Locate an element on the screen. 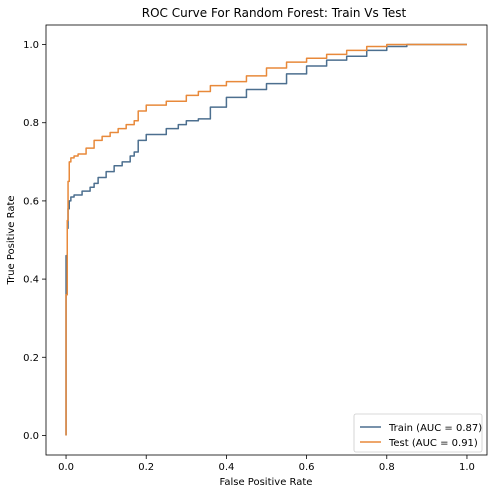 The width and height of the screenshot is (497, 496). legend: Train (AUC = 0.87) Test (AUC = 0.91) is located at coordinates (418, 433).